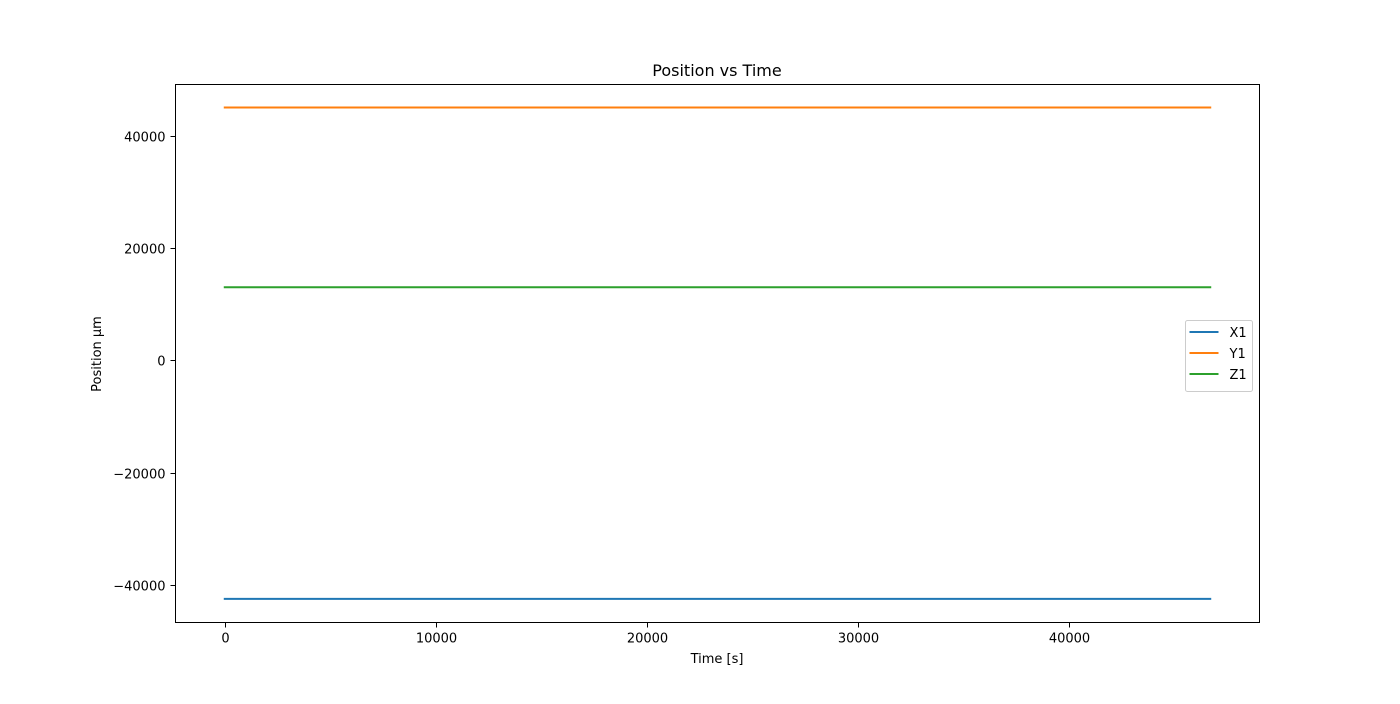 This screenshot has height=704, width=1400. Describe the element at coordinates (139, 587) in the screenshot. I see `y-tick-label: −40000` at that location.